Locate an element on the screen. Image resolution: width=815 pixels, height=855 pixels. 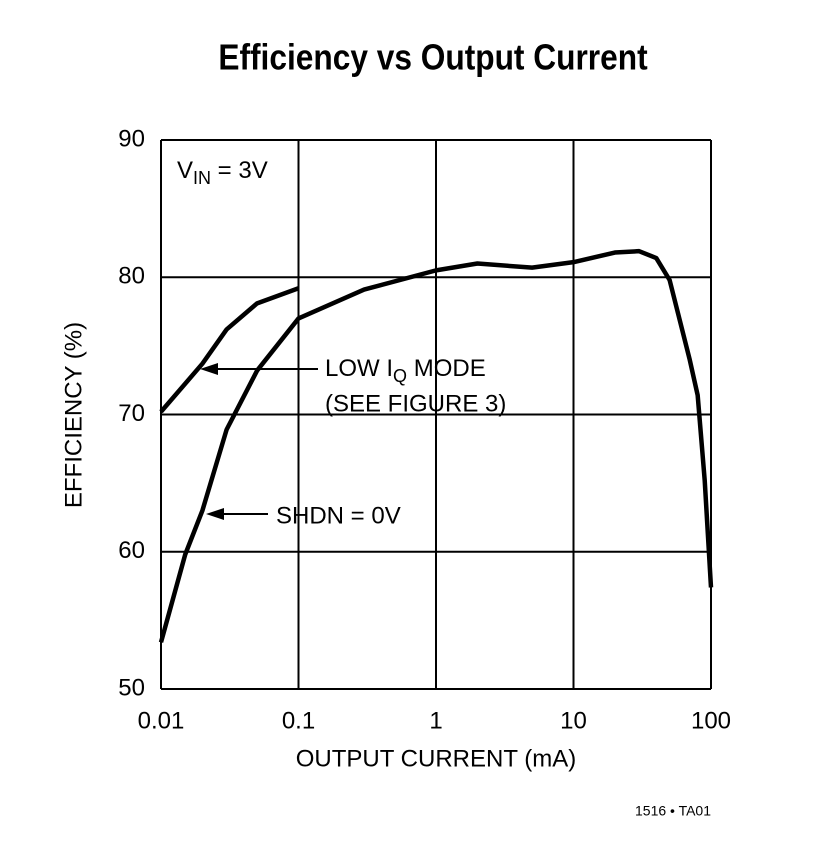
annotation-text: = 3V is located at coordinates (239, 170).